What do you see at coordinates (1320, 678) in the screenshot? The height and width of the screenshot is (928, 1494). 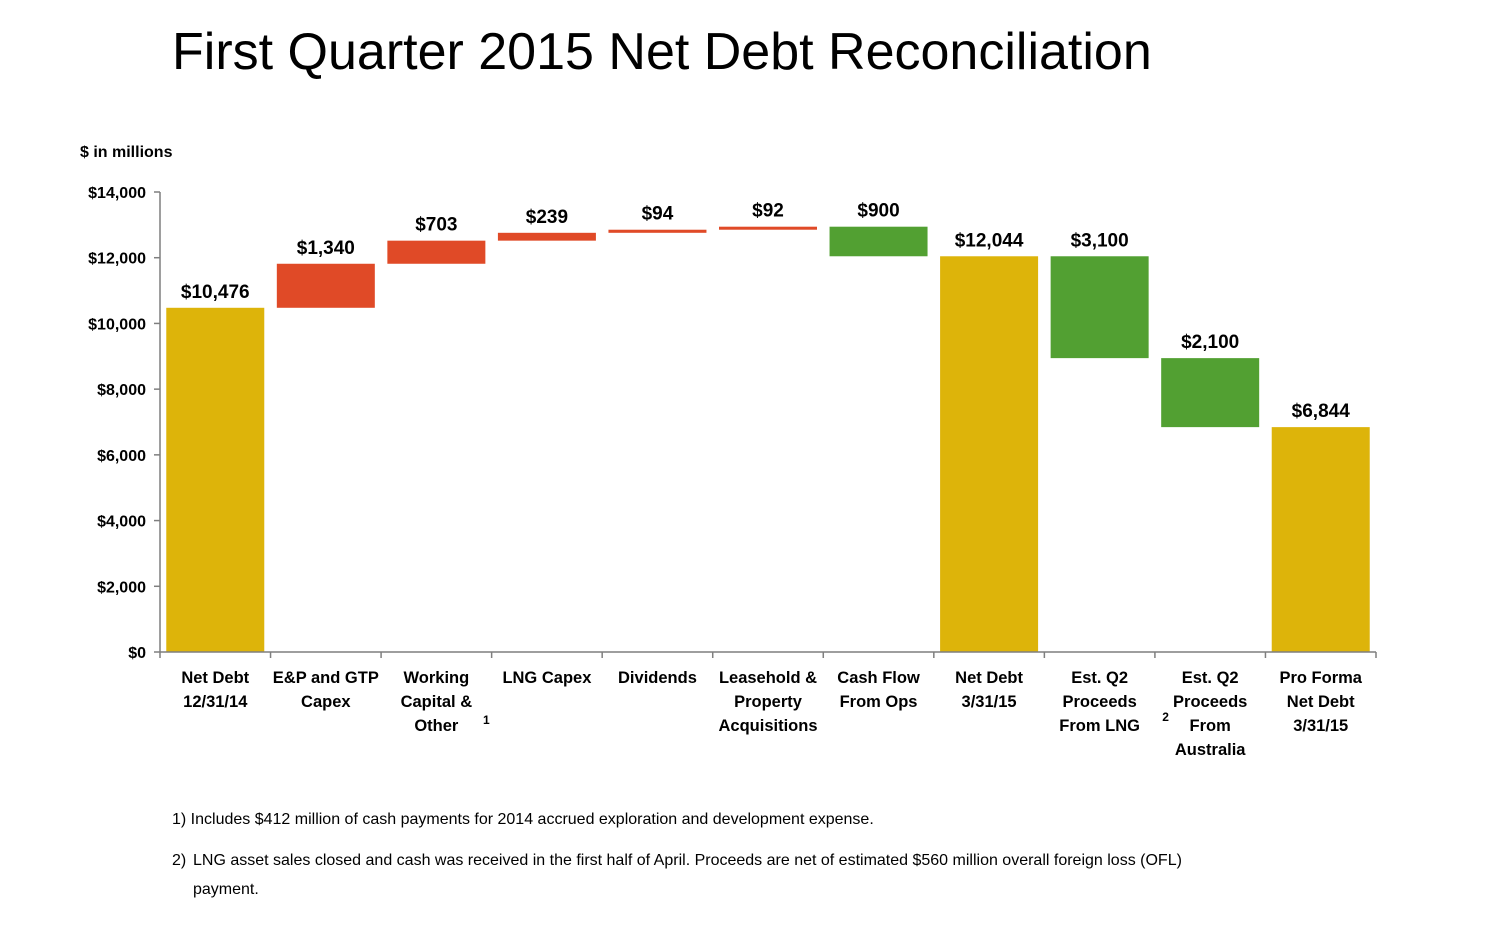 I see `x-tick-label: Pro Forma` at bounding box center [1320, 678].